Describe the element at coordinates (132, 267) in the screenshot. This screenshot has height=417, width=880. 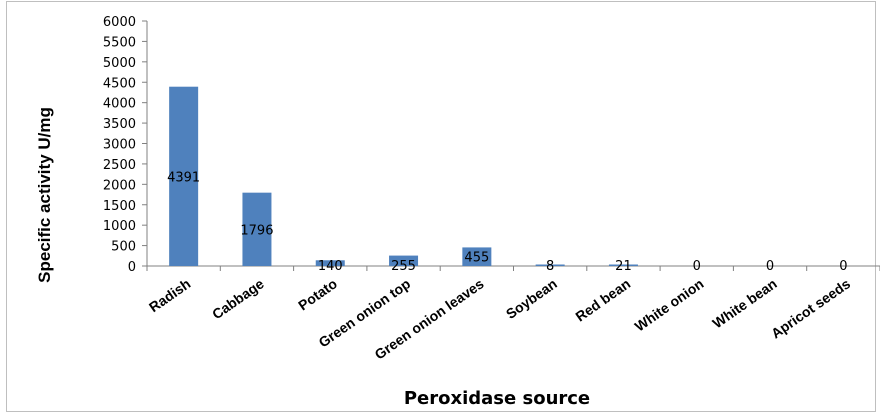
I see `y-tick-label: 0` at that location.